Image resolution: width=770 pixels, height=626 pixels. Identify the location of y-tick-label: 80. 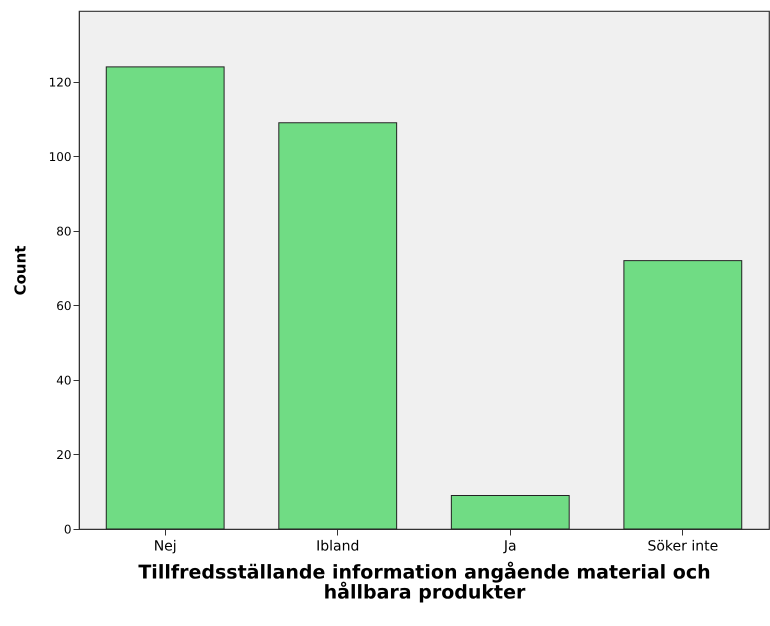
(64, 231).